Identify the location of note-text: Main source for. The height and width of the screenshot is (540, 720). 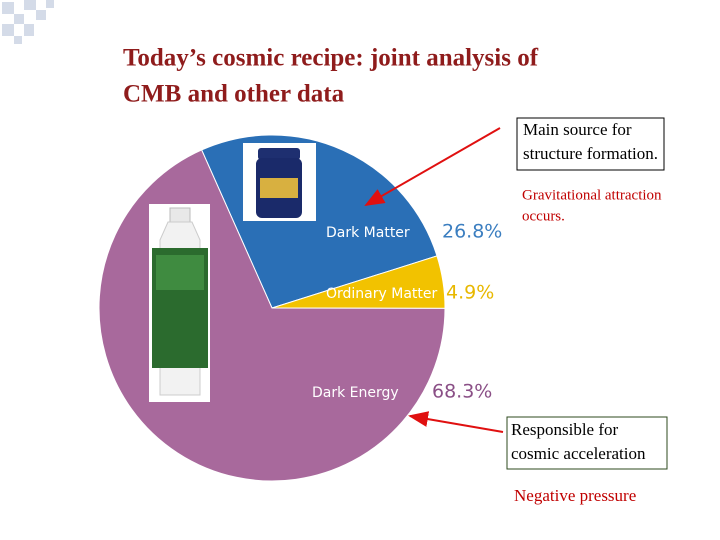
(577, 129).